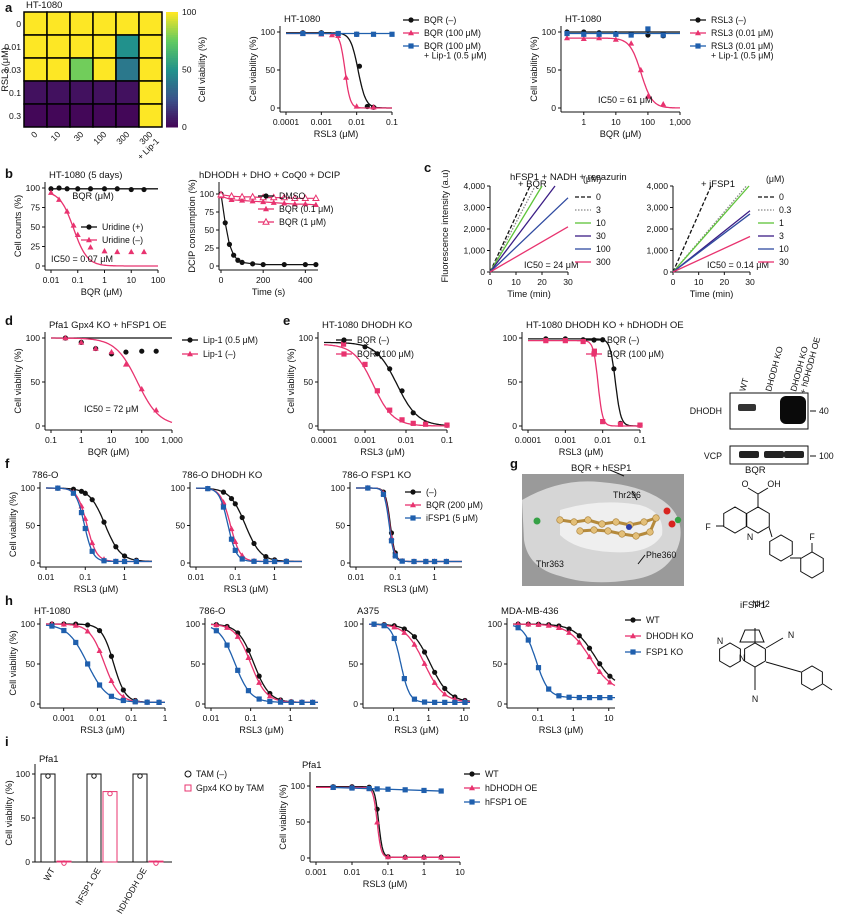  Describe the element at coordinates (602, 440) in the screenshot. I see `x-tick-label: 0.01` at that location.